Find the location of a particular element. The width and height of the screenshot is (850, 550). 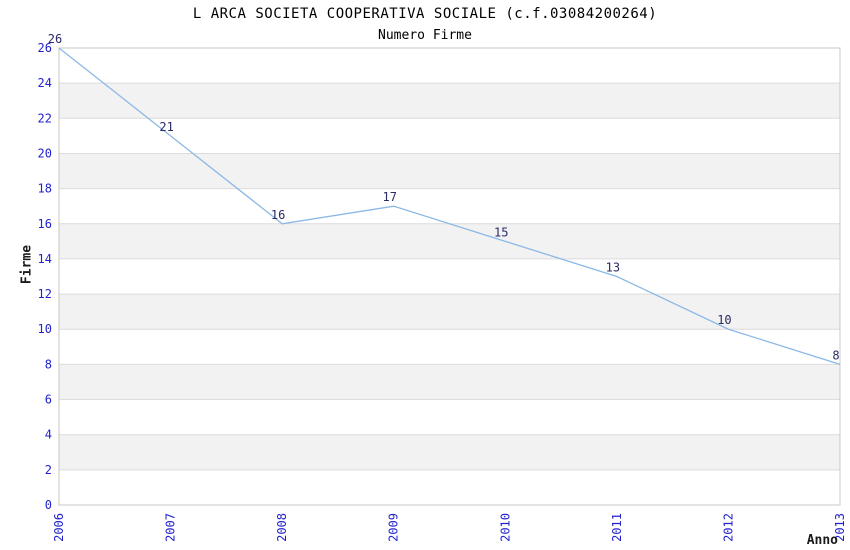

x-tick-label: 2008 is located at coordinates (282, 527).